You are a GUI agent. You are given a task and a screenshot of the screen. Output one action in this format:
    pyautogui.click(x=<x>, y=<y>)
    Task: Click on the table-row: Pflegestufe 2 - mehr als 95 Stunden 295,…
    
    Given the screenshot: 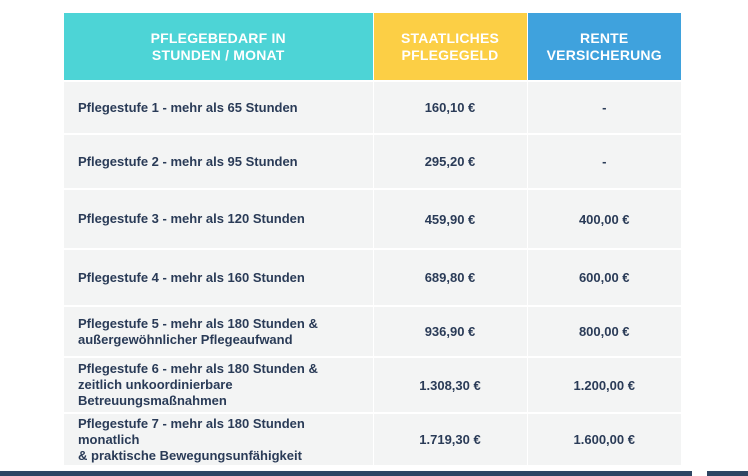 What is the action you would take?
    pyautogui.click(x=372, y=161)
    